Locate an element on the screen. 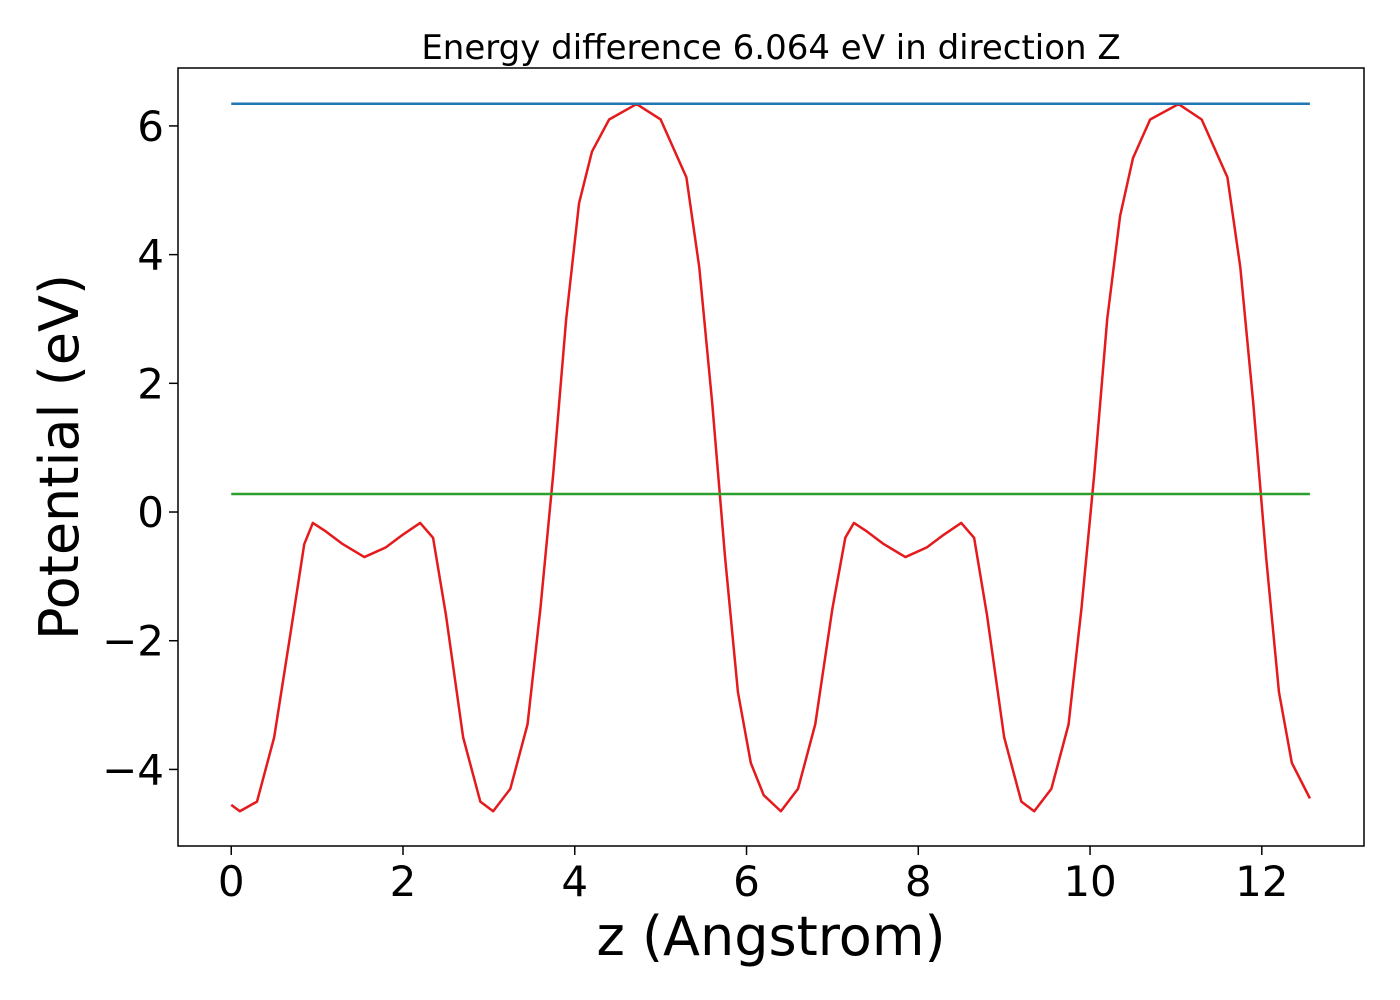 Image resolution: width=1400 pixels, height=1000 pixels. x-tick-label: 8 is located at coordinates (918, 881).